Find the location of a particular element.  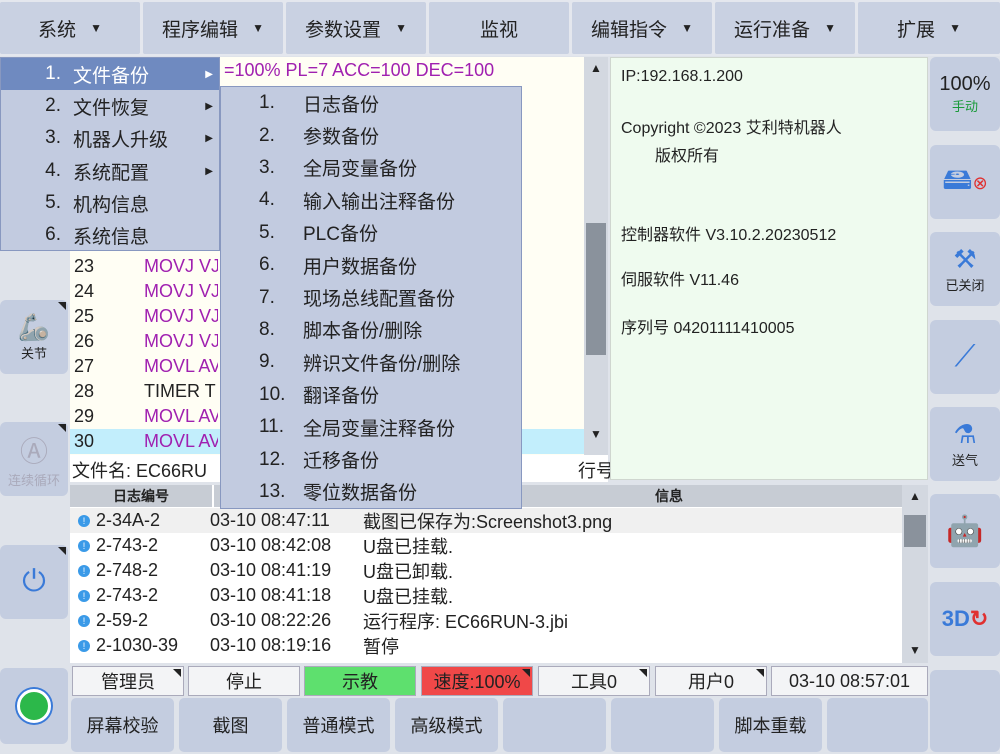

submenu-item: 8. 脚本备份/删除 is located at coordinates (371, 330).